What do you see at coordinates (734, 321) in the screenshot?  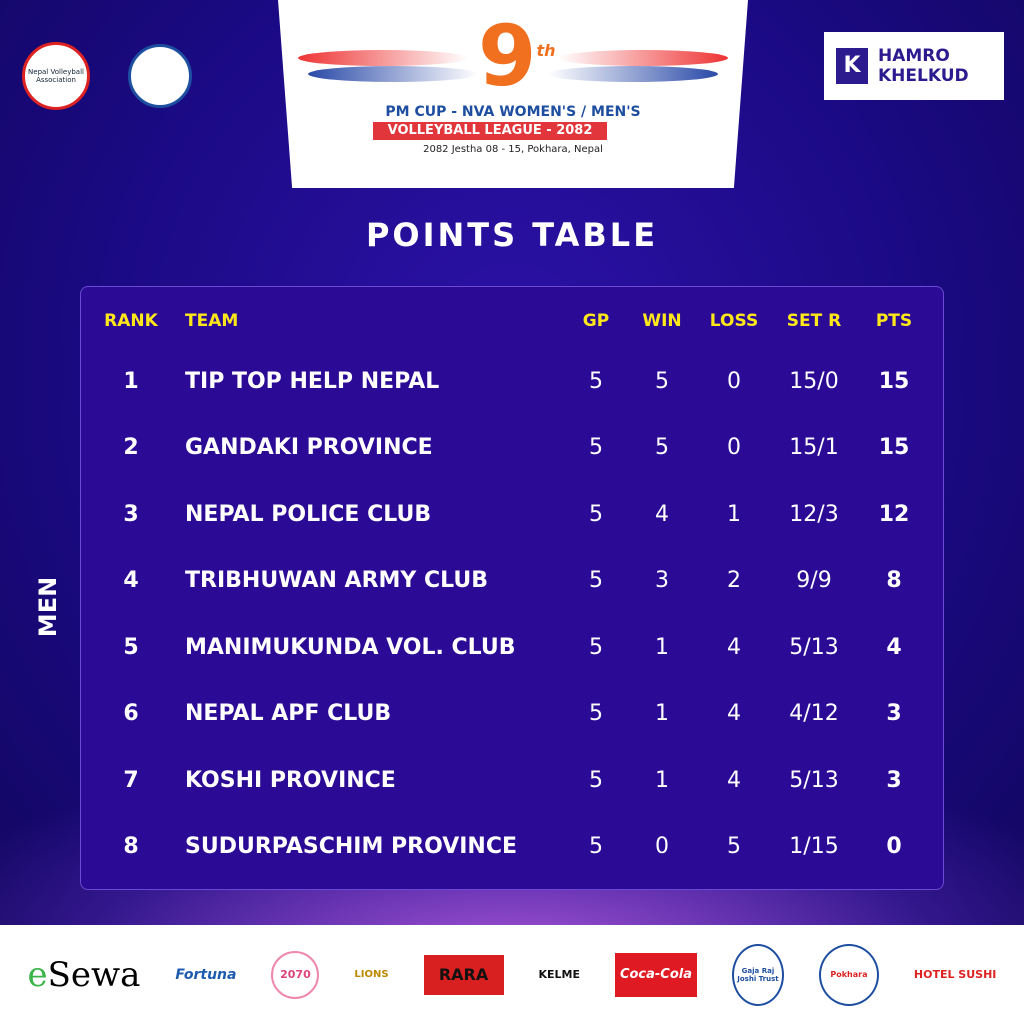 I see `col-loss: LOSS` at bounding box center [734, 321].